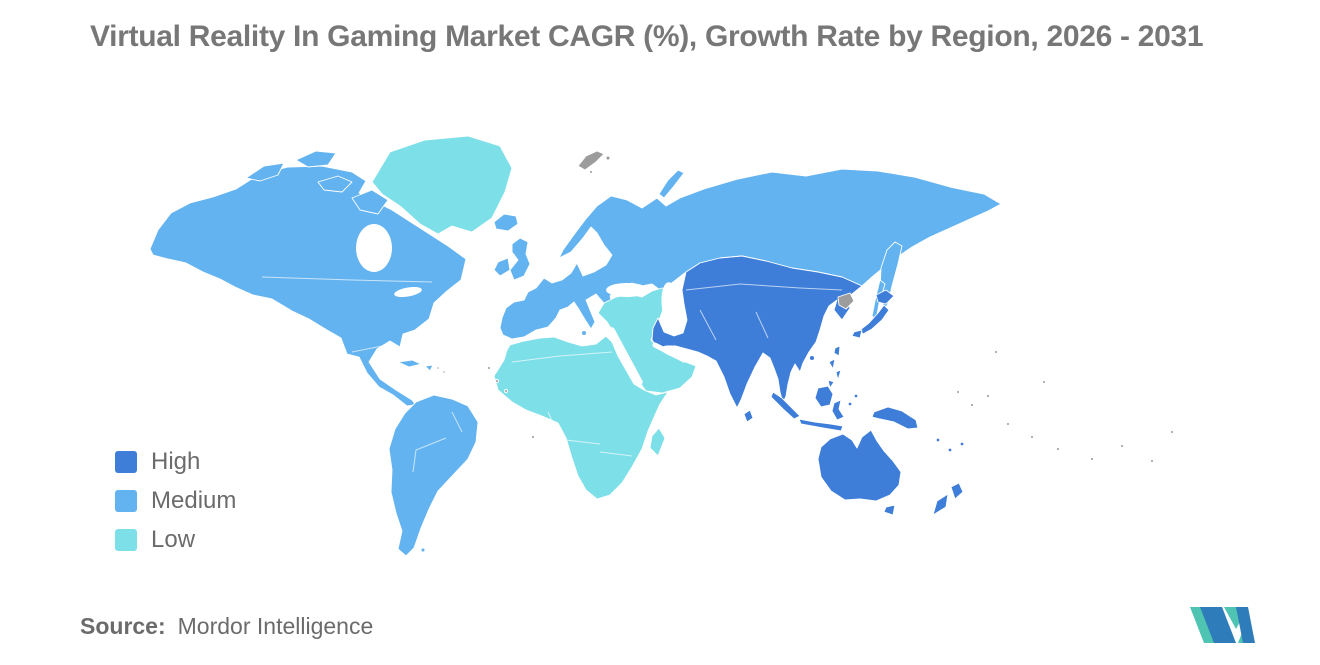 The image size is (1320, 665). I want to click on region-japan, so click(873, 314).